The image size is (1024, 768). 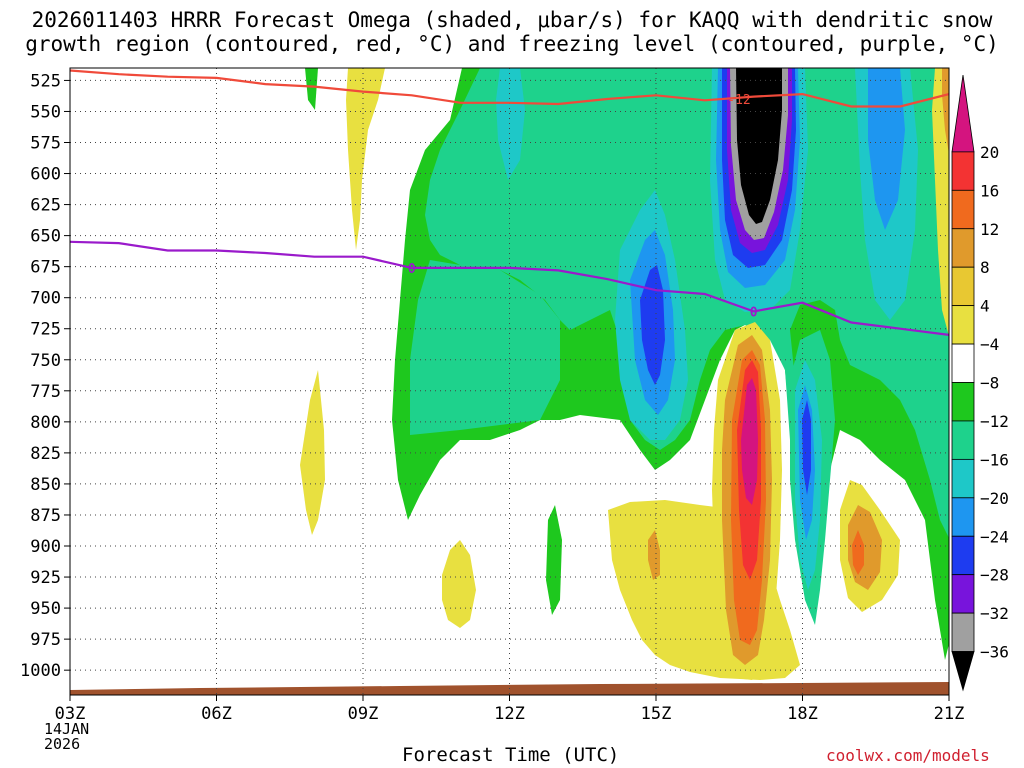 What do you see at coordinates (62, 744) in the screenshot?
I see `date-year: 2026` at bounding box center [62, 744].